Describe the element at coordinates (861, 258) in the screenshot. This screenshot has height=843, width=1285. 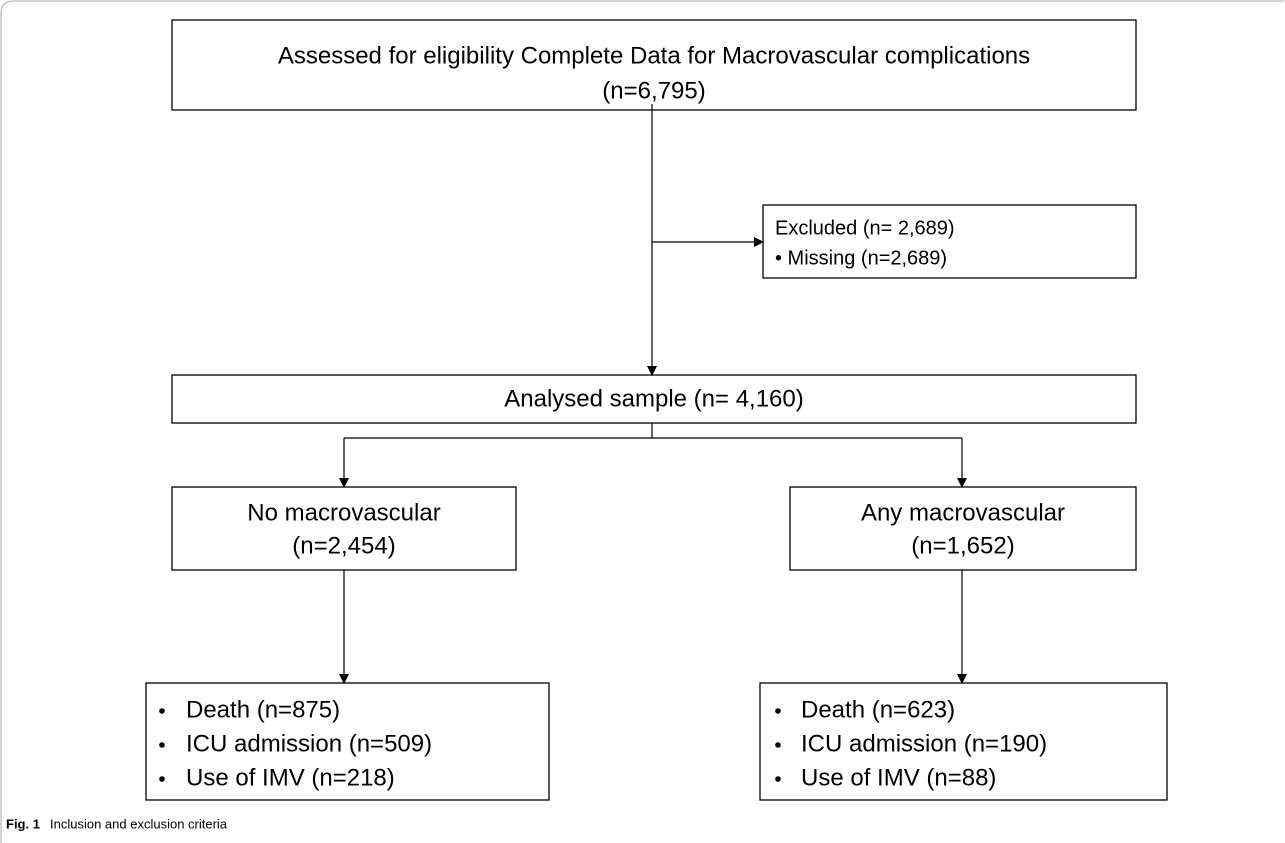
I see `node-text: • Missing (n=2,689)` at that location.